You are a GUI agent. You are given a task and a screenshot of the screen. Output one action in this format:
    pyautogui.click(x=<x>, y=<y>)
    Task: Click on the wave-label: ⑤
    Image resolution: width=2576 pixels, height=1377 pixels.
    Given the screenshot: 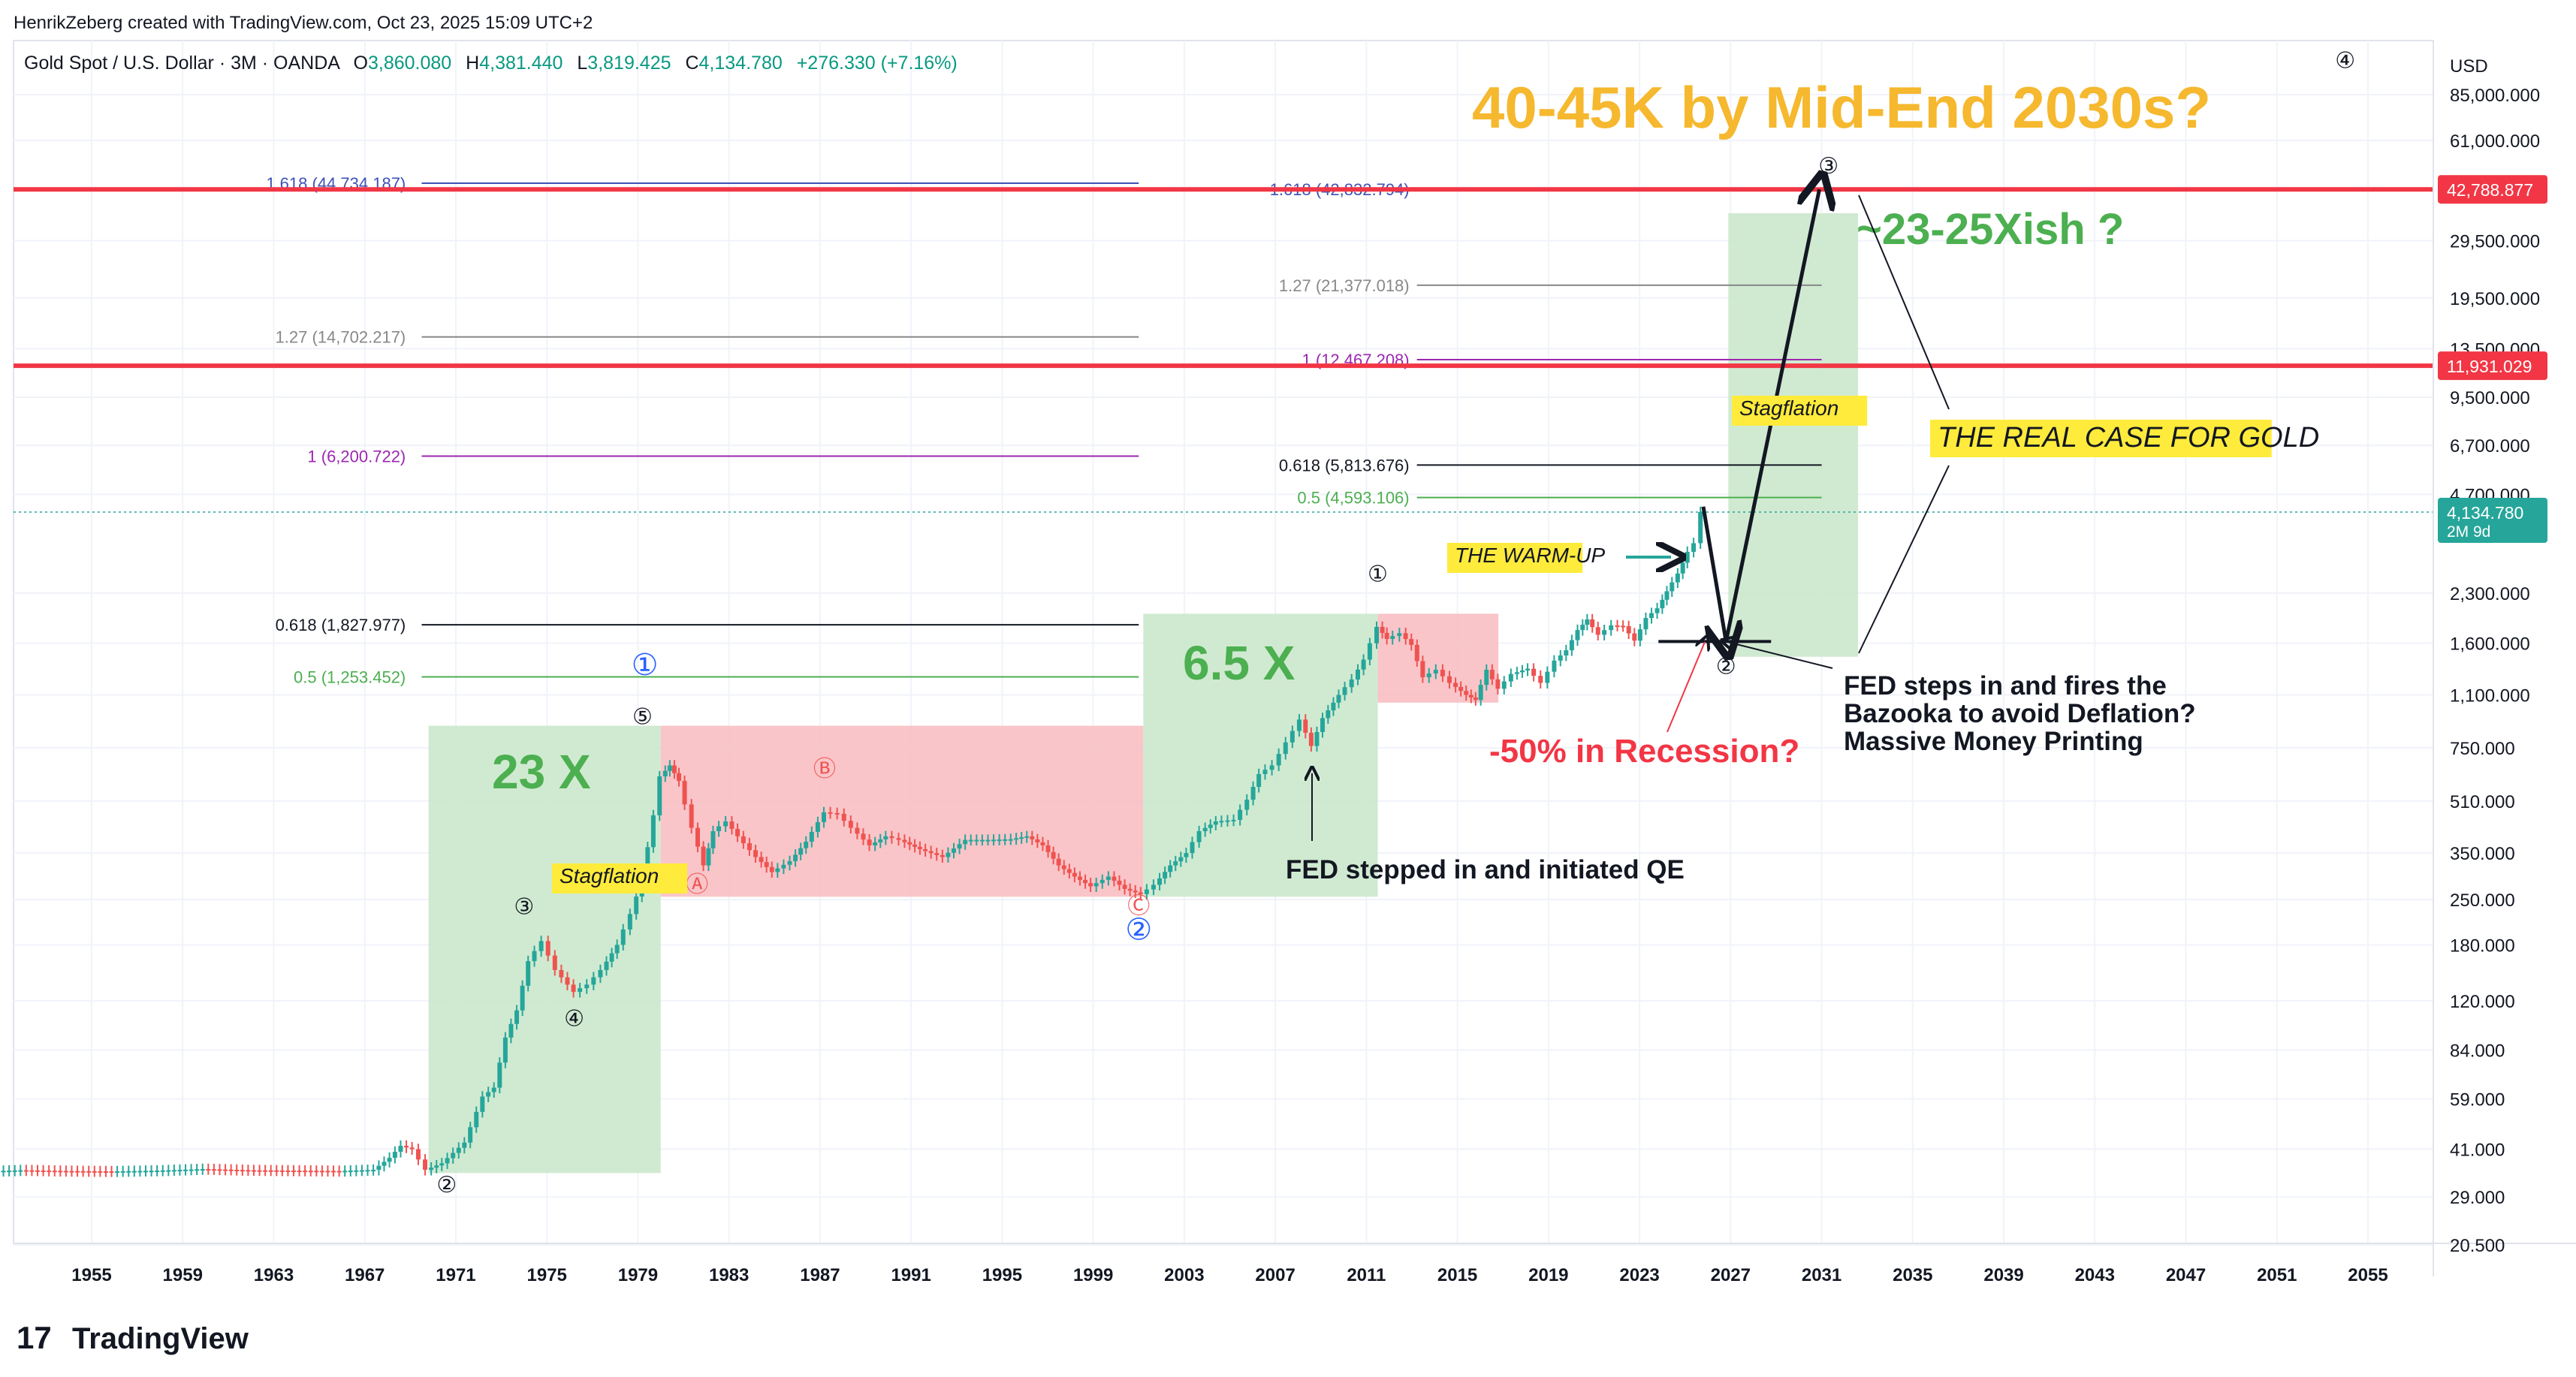 What is the action you would take?
    pyautogui.click(x=642, y=716)
    